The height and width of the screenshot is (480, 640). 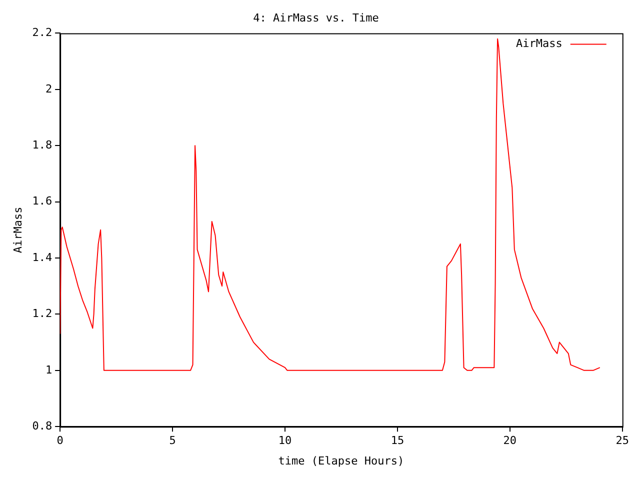 I want to click on x-tick-label: 20, so click(x=510, y=441).